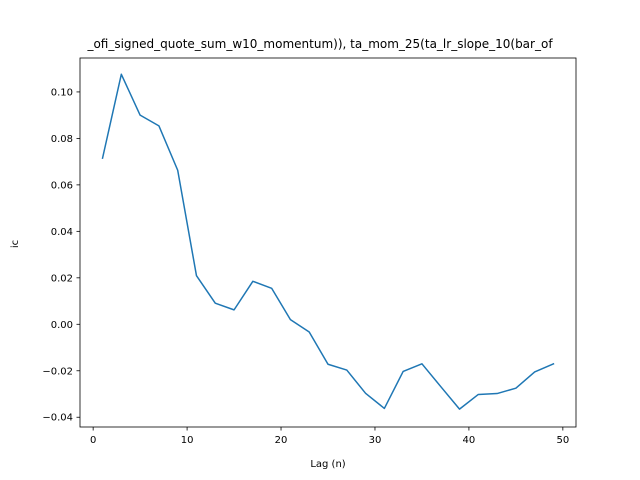 This screenshot has height=480, width=640. I want to click on y-tick-label: 0.02, so click(62, 278).